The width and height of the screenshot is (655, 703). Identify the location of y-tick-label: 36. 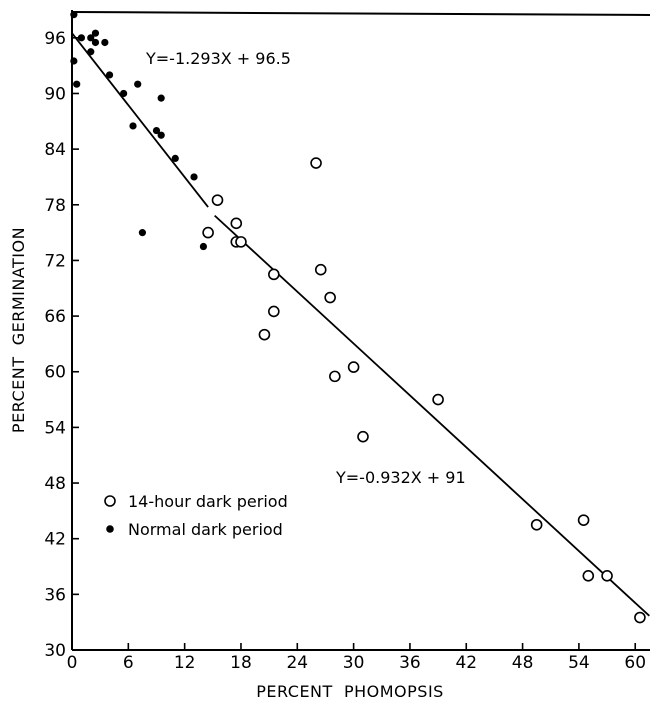
(55, 595).